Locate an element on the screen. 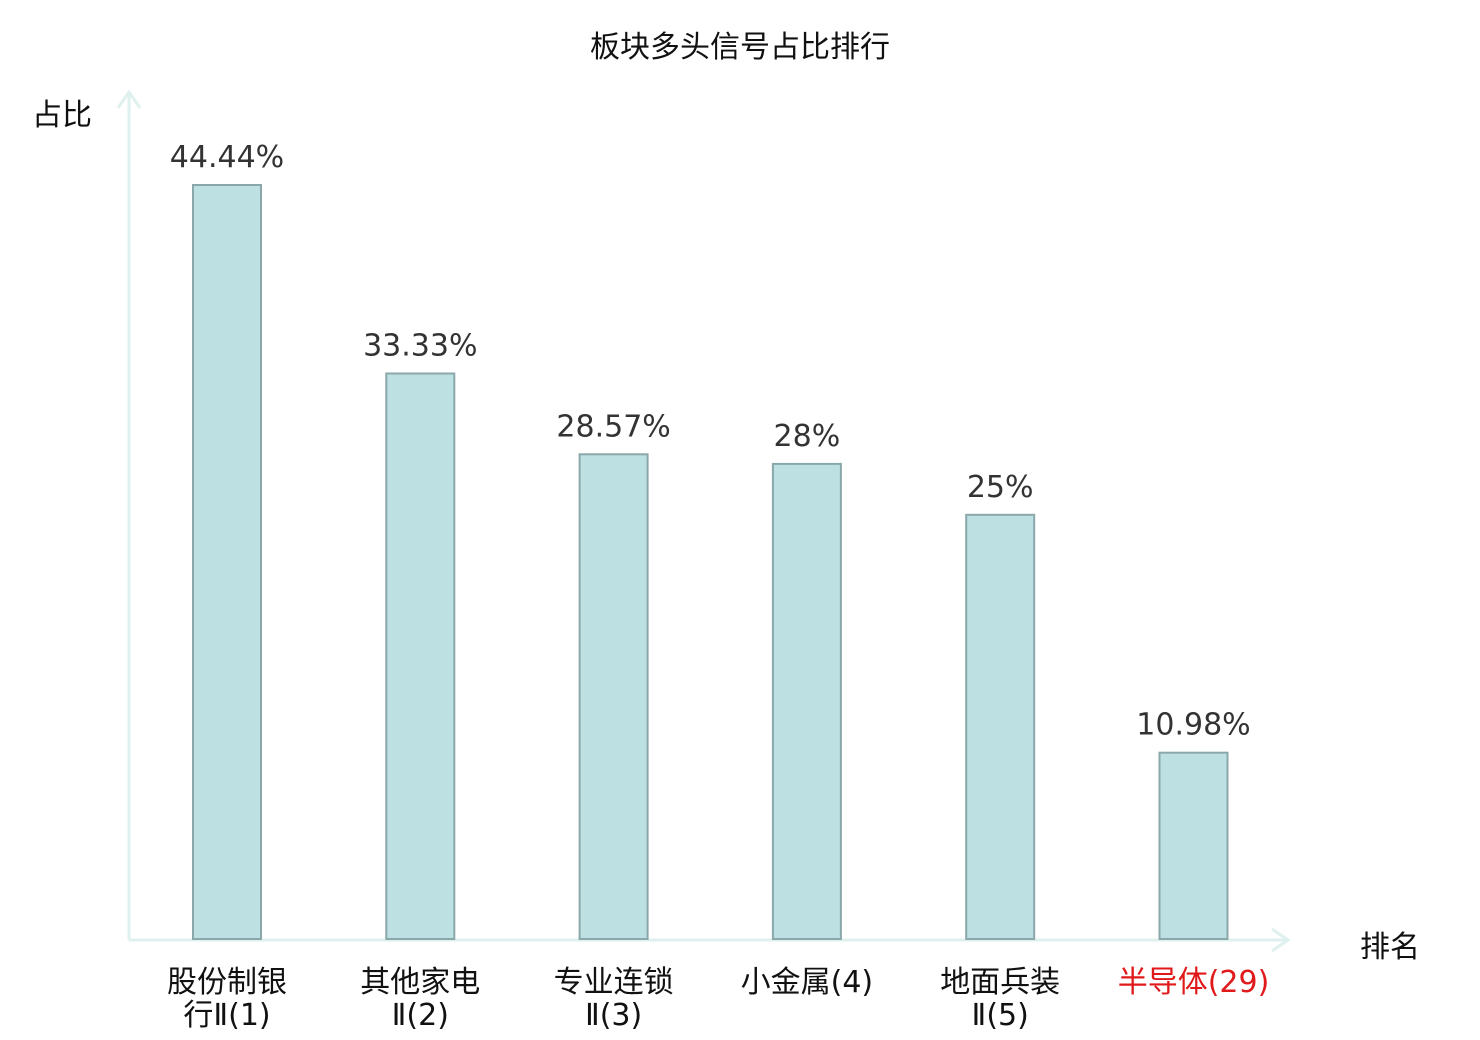 Image resolution: width=1480 pixels, height=1040 pixels. bar-value-label: 25% is located at coordinates (1000, 487).